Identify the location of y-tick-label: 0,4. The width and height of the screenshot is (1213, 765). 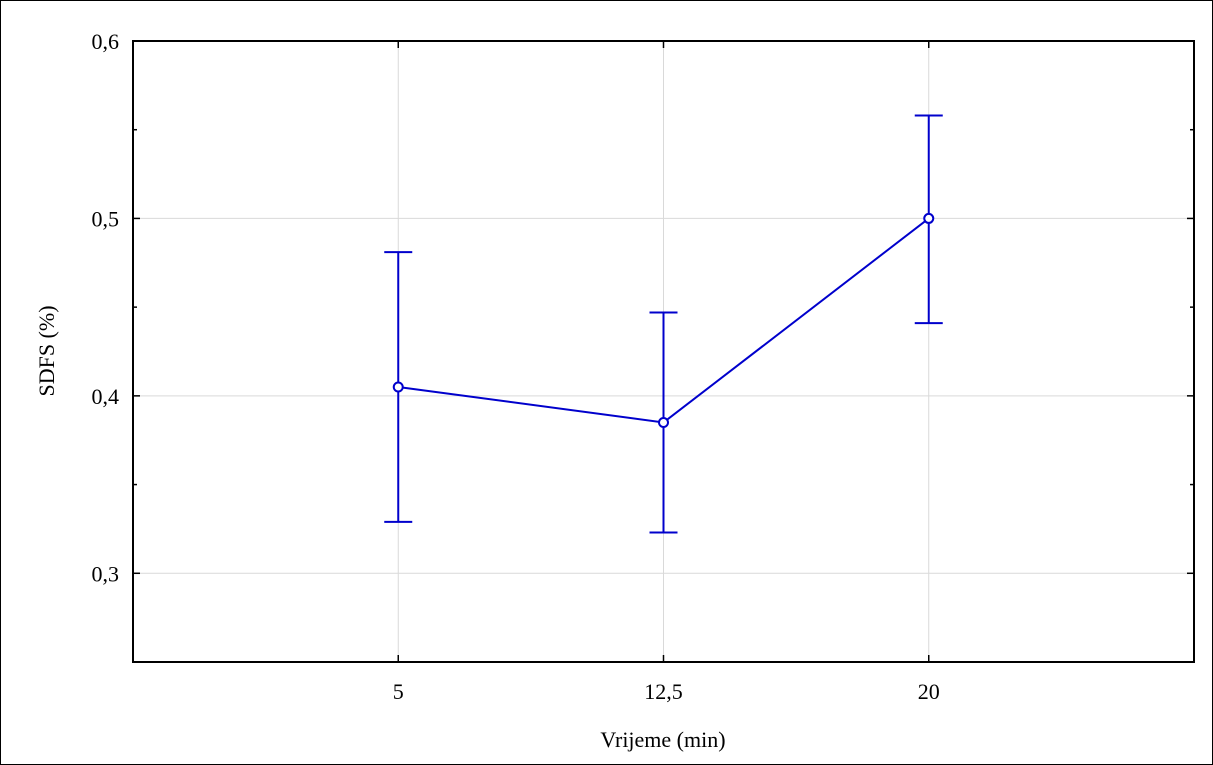
(106, 396).